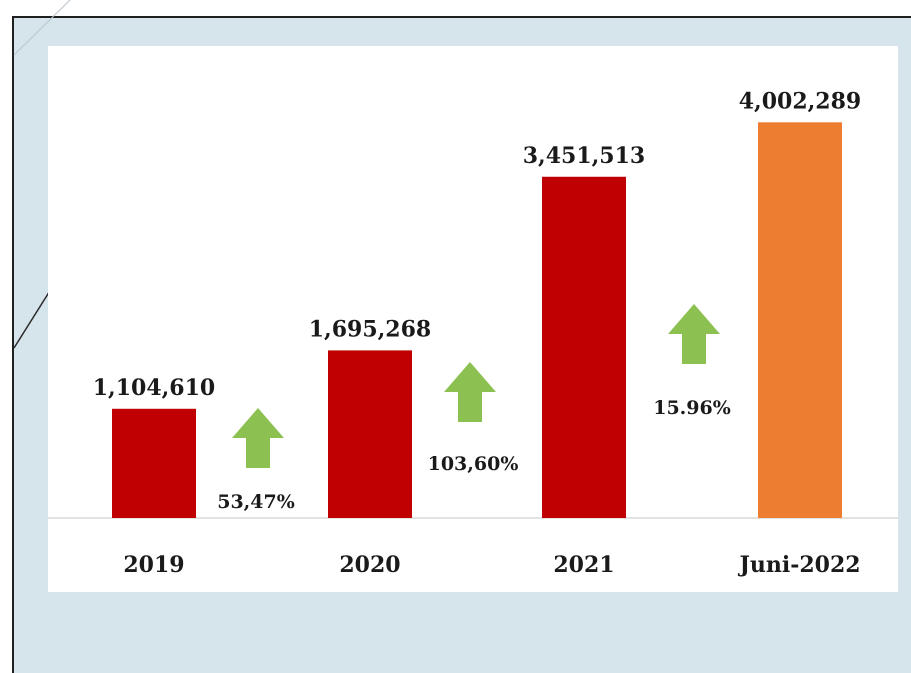  What do you see at coordinates (800, 320) in the screenshot?
I see `bar-Juni-2022` at bounding box center [800, 320].